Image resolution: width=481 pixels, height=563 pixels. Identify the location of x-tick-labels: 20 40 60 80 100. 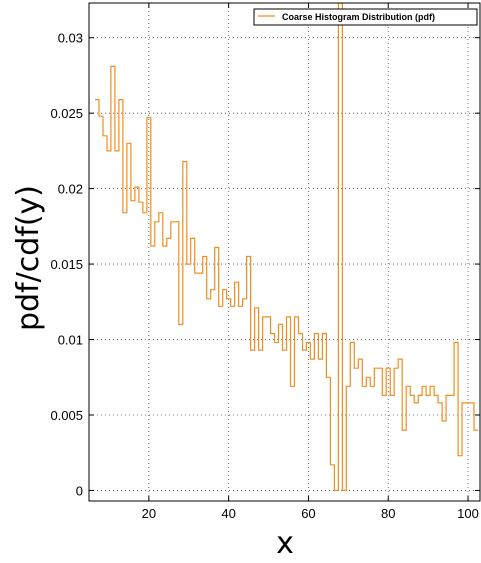
(310, 513).